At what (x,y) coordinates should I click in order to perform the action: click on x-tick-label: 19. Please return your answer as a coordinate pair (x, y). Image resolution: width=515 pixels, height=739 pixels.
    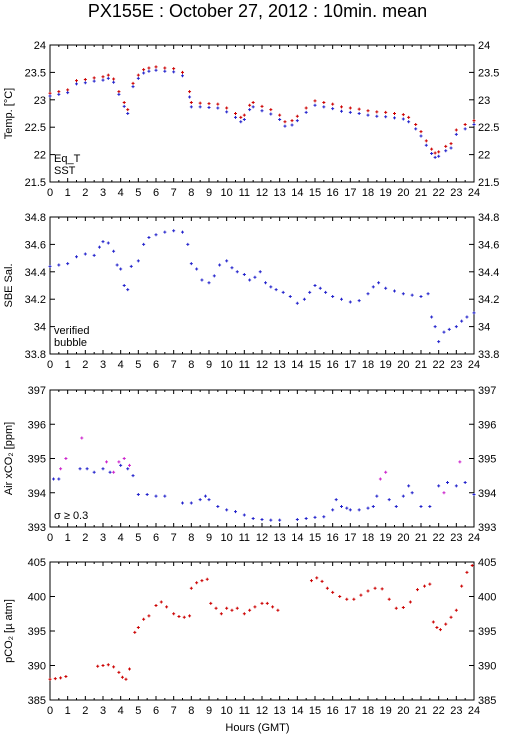
    Looking at the image, I should click on (386, 193).